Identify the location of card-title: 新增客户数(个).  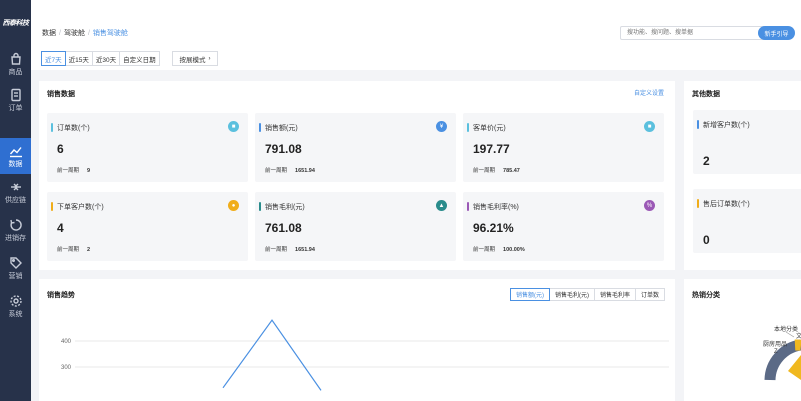
(726, 125).